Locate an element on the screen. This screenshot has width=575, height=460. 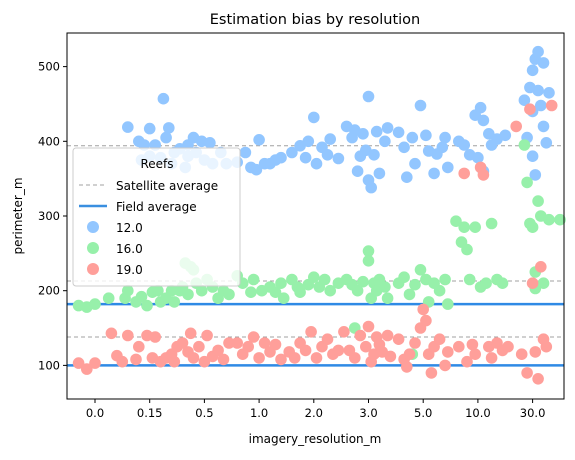
legend-title: Reefs is located at coordinates (156, 164).